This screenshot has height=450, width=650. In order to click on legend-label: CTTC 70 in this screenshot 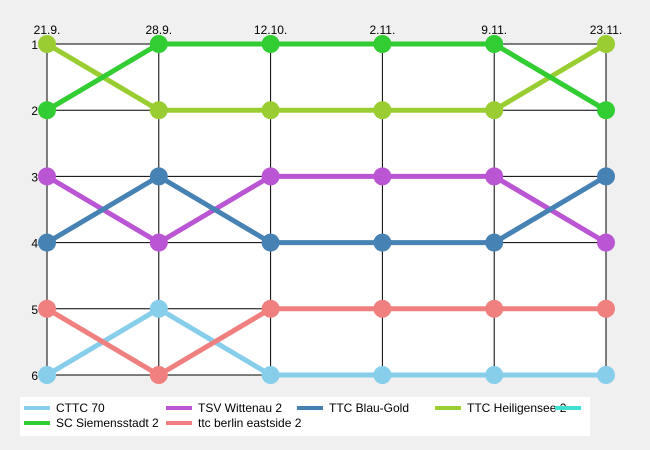, I will do `click(80, 408)`.